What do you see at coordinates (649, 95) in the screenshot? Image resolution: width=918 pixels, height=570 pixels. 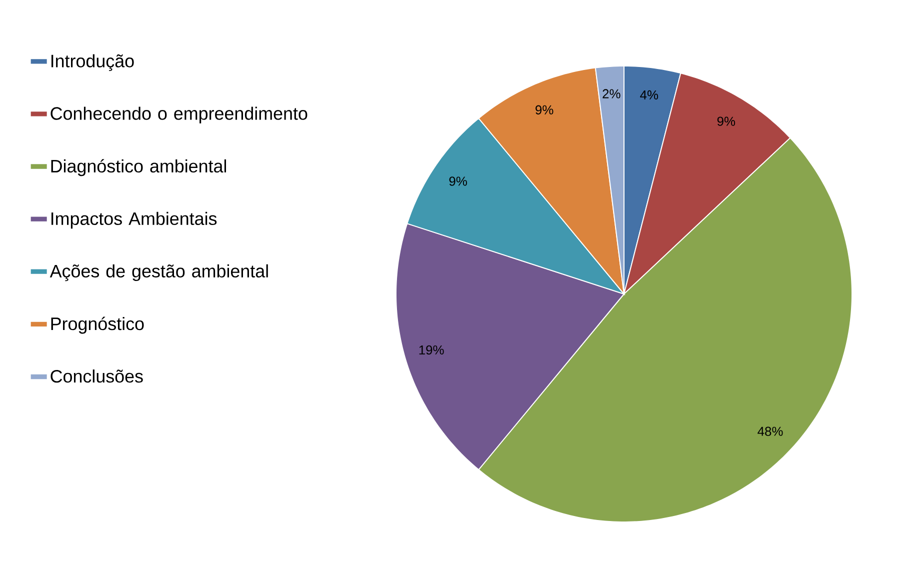 I see `data-label: 4%` at bounding box center [649, 95].